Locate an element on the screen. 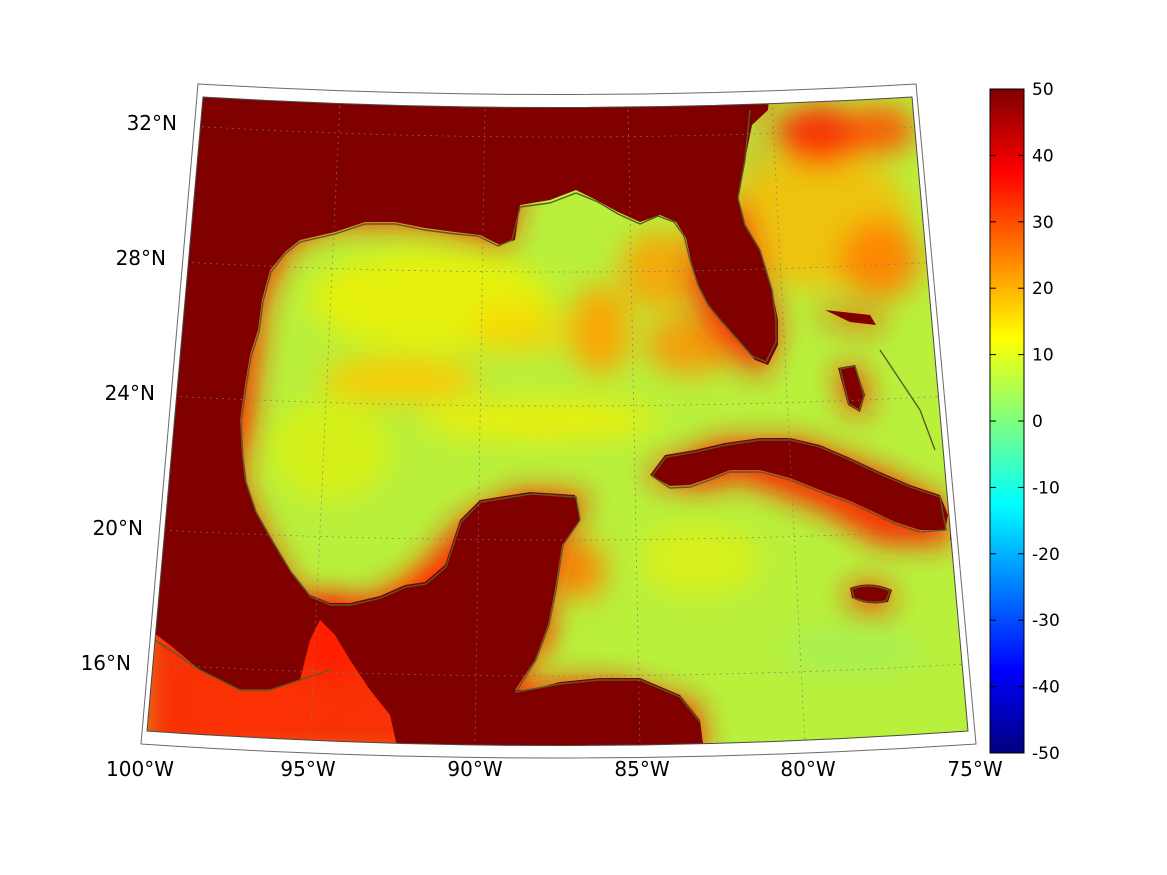  longitude-label: 95°W is located at coordinates (307, 769).